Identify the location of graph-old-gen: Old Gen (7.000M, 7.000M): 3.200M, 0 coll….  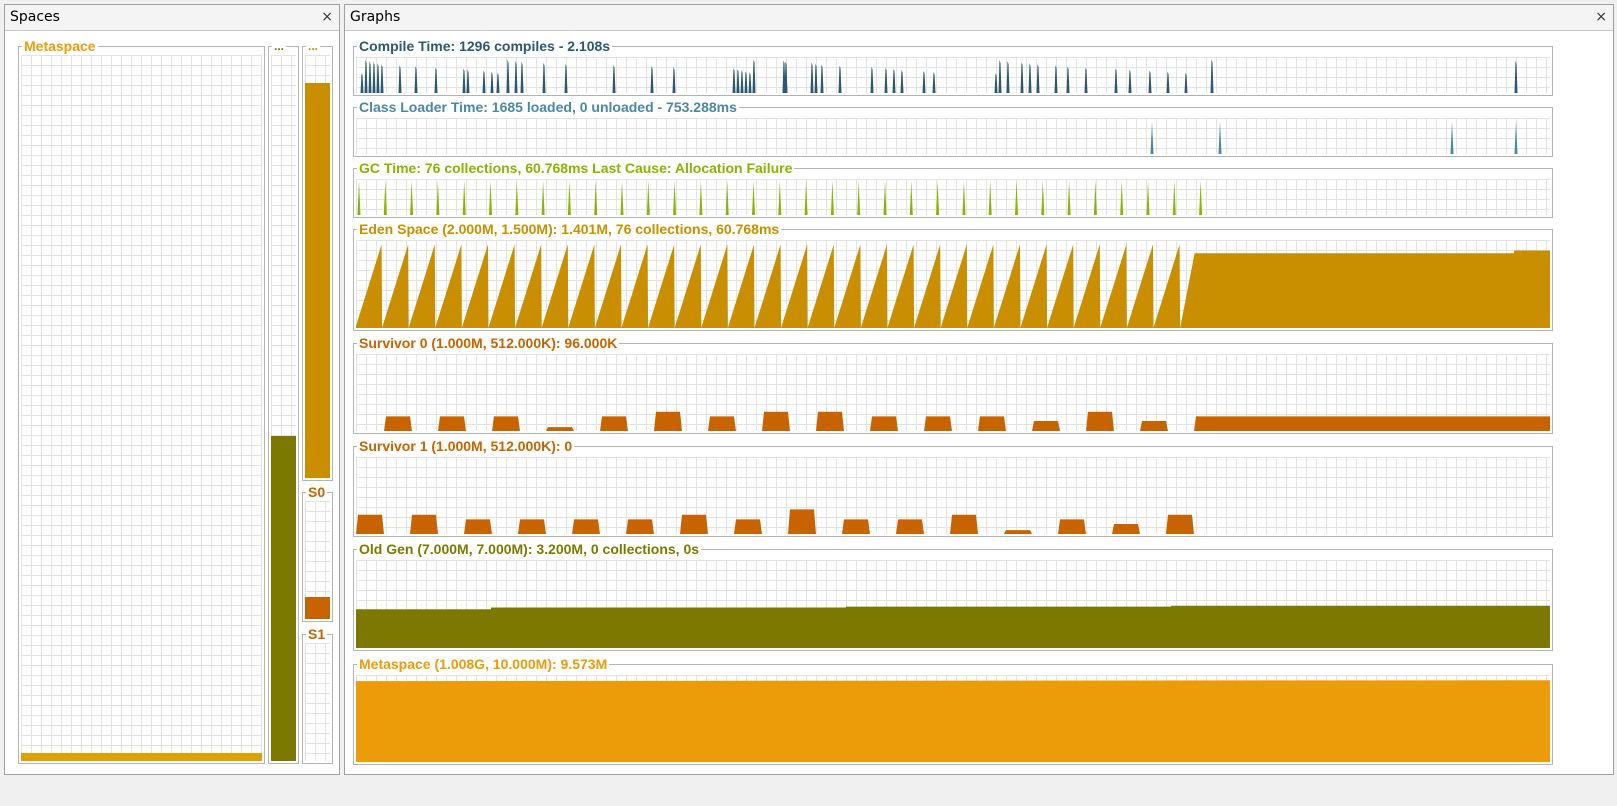
(953, 596).